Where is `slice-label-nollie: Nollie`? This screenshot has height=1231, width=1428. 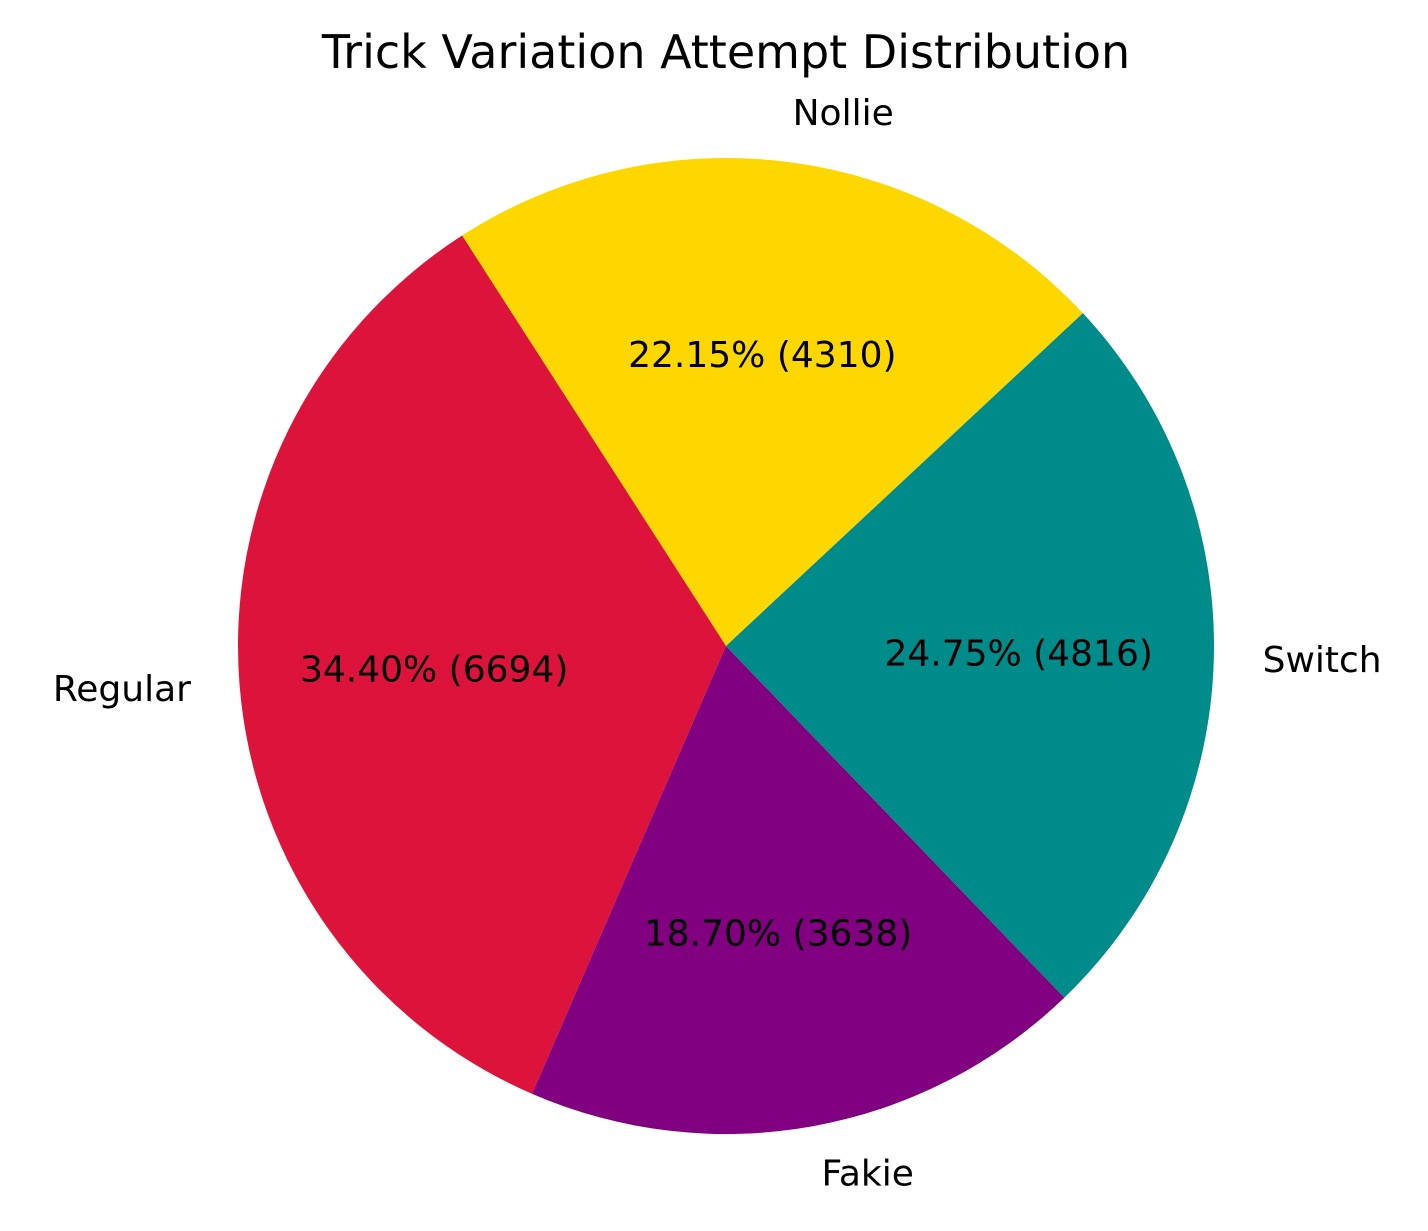
slice-label-nollie: Nollie is located at coordinates (843, 113).